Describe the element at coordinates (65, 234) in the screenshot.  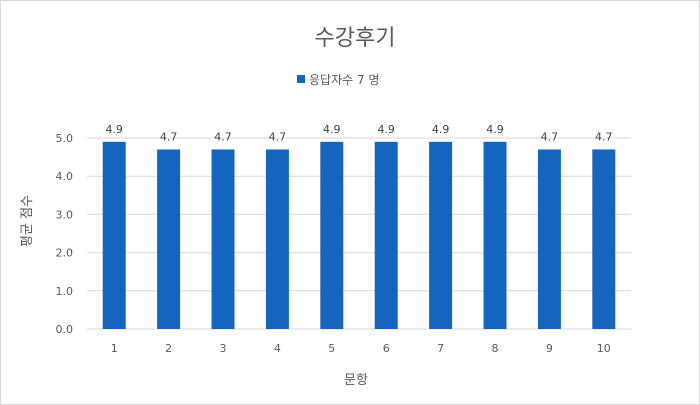
I see `y-axis-ticks: 0.0 1.0 2.0 3.0 4.0 5.0` at that location.